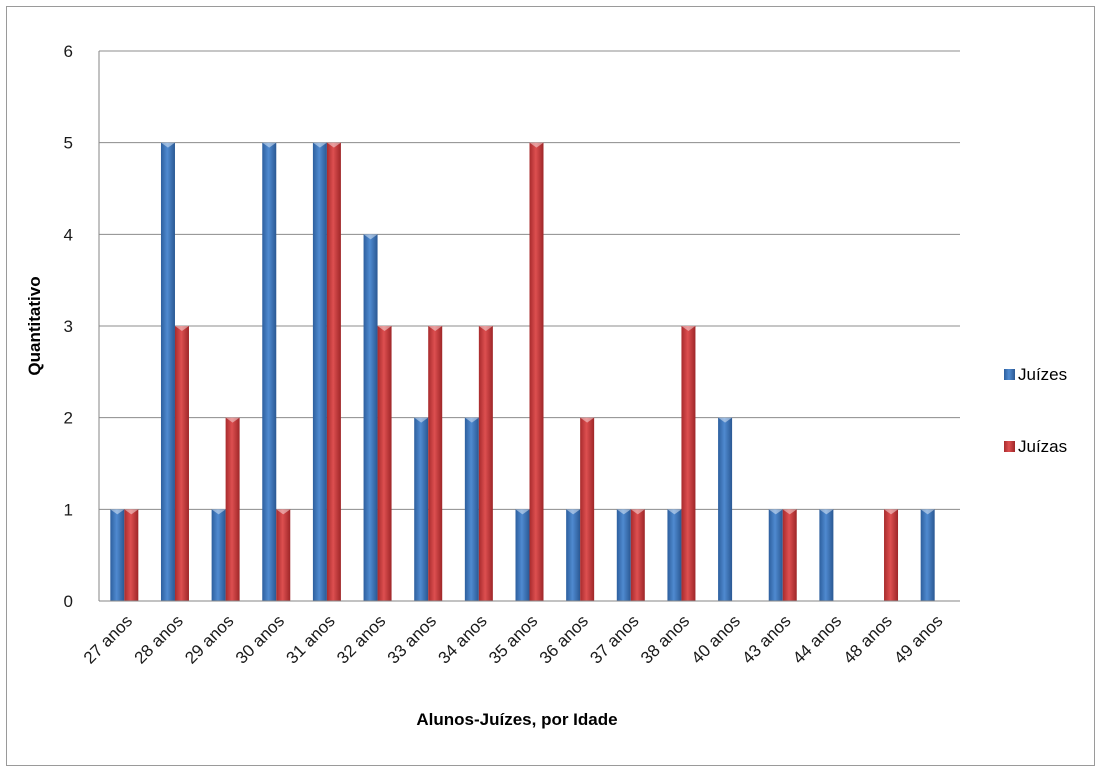  Describe the element at coordinates (918, 639) in the screenshot. I see `x-tick-label: 49 anos` at that location.